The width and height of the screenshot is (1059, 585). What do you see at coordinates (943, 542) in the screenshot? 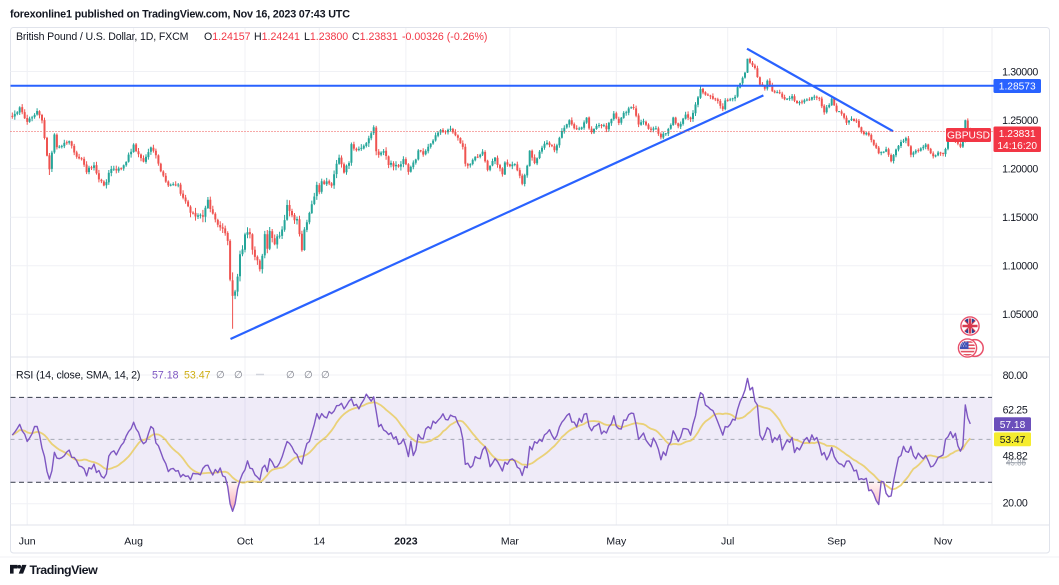
I see `svg-text: Nov` at bounding box center [943, 542].